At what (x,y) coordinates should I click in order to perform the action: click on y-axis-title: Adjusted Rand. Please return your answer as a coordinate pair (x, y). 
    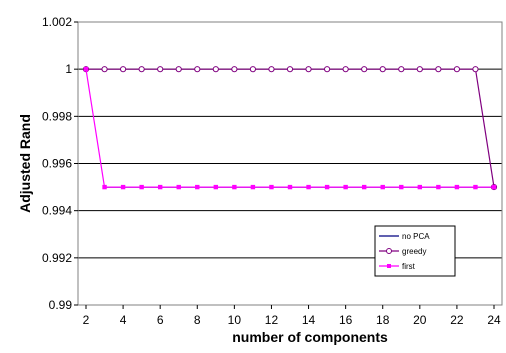
    Looking at the image, I should click on (25, 163).